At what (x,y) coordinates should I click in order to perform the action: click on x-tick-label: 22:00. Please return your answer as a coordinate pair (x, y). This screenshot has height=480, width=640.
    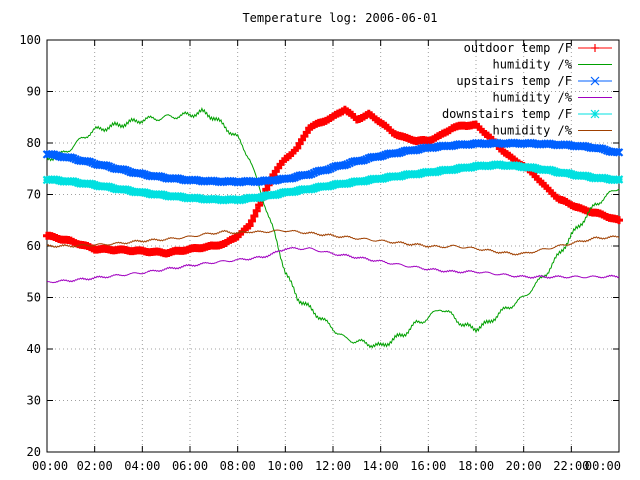
    Looking at the image, I should click on (571, 466).